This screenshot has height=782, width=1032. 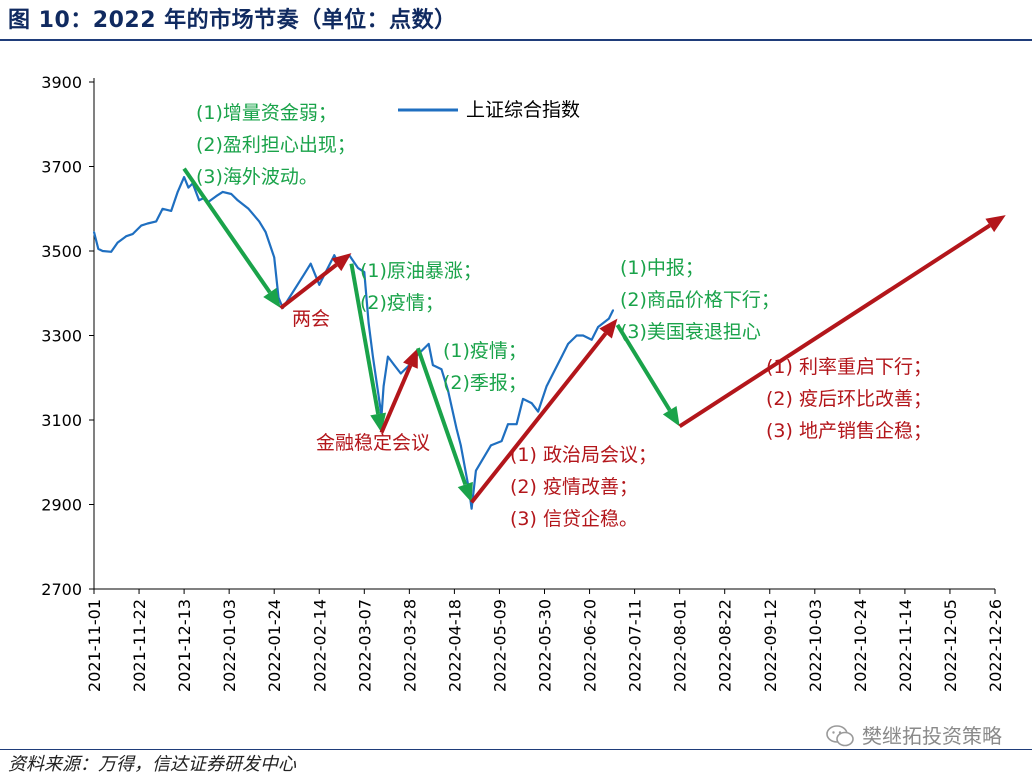 I want to click on x-tick-label: 2022-05-09, so click(x=499, y=645).